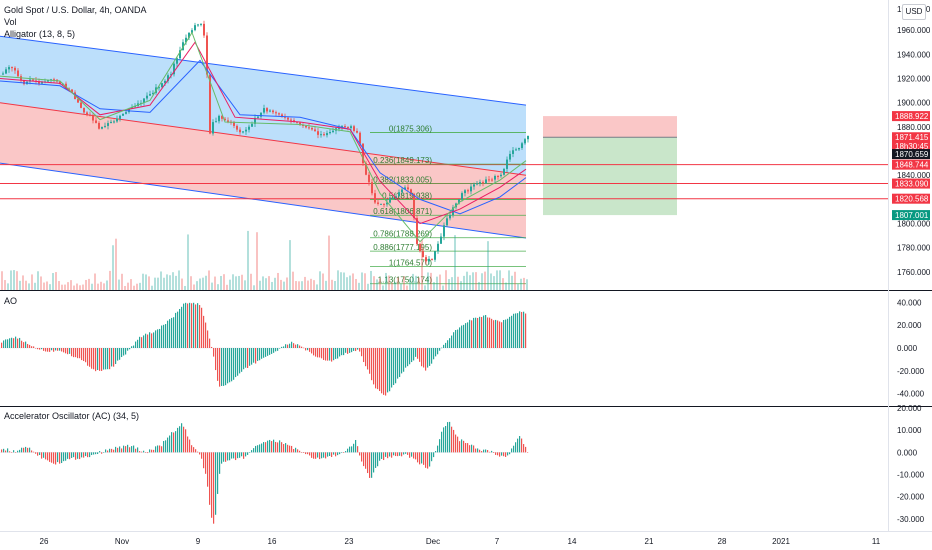  Describe the element at coordinates (410, 262) in the screenshot. I see `fib-label-7: 1(1764.570)` at that location.